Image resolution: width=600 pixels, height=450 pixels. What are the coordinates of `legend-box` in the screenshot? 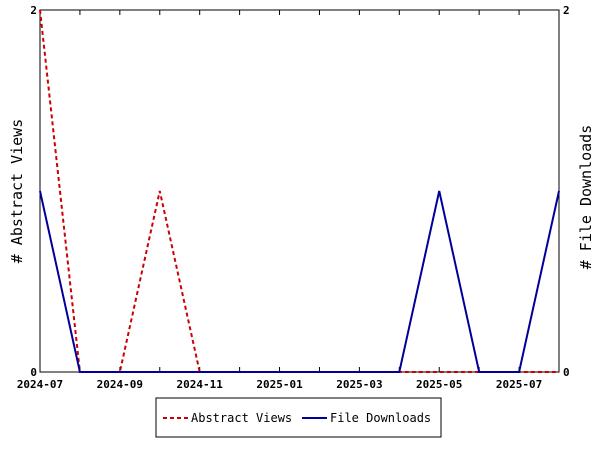 It's located at (298, 417).